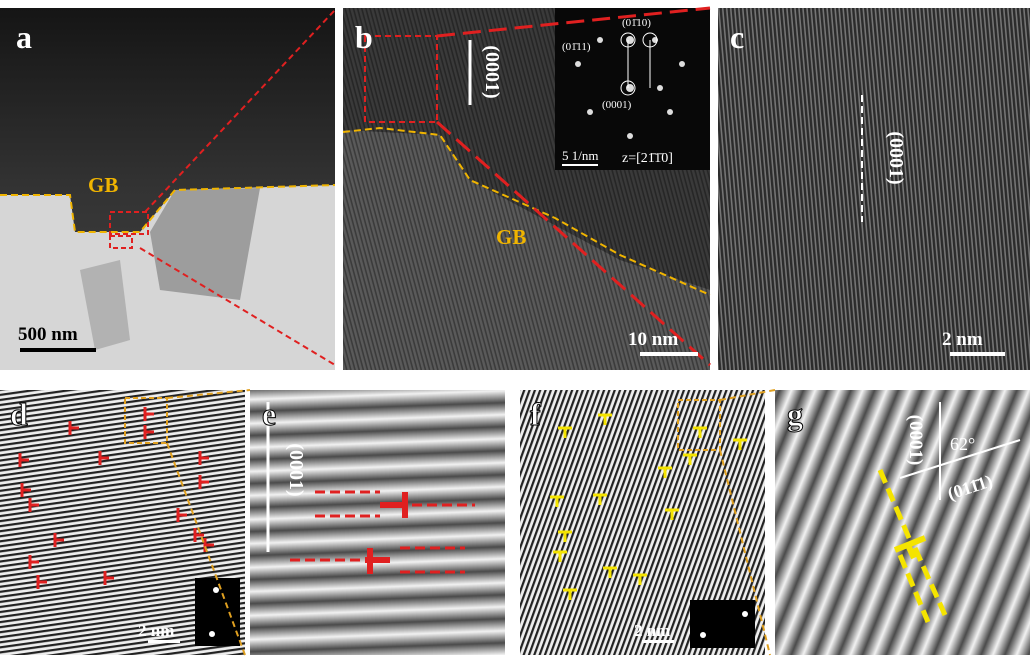 This screenshot has height=661, width=1033. What do you see at coordinates (617, 105) in the screenshot?
I see `inset-label: (0001)` at bounding box center [617, 105].